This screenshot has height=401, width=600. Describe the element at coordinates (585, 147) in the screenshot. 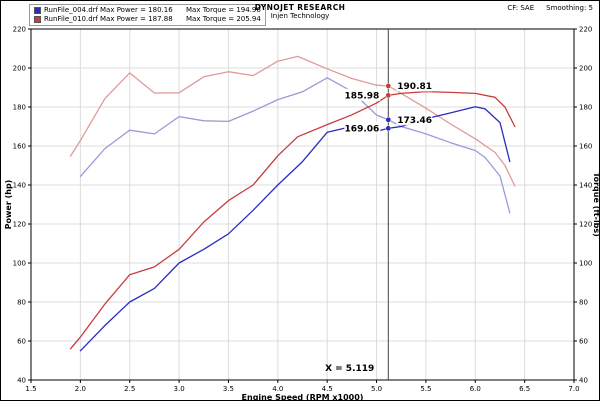

I see `torque-tick-label: 160` at that location.